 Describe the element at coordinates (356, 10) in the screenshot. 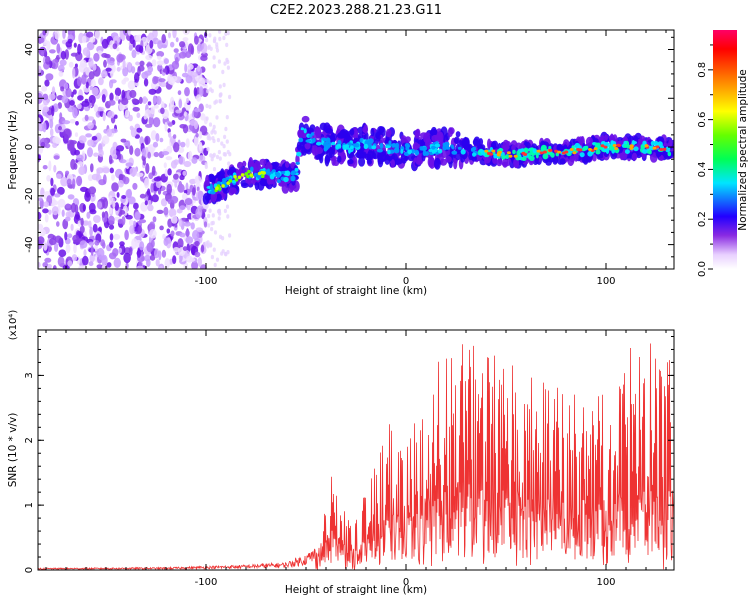

I see `figure-title: C2E2.2023.288.21.23.G11` at that location.